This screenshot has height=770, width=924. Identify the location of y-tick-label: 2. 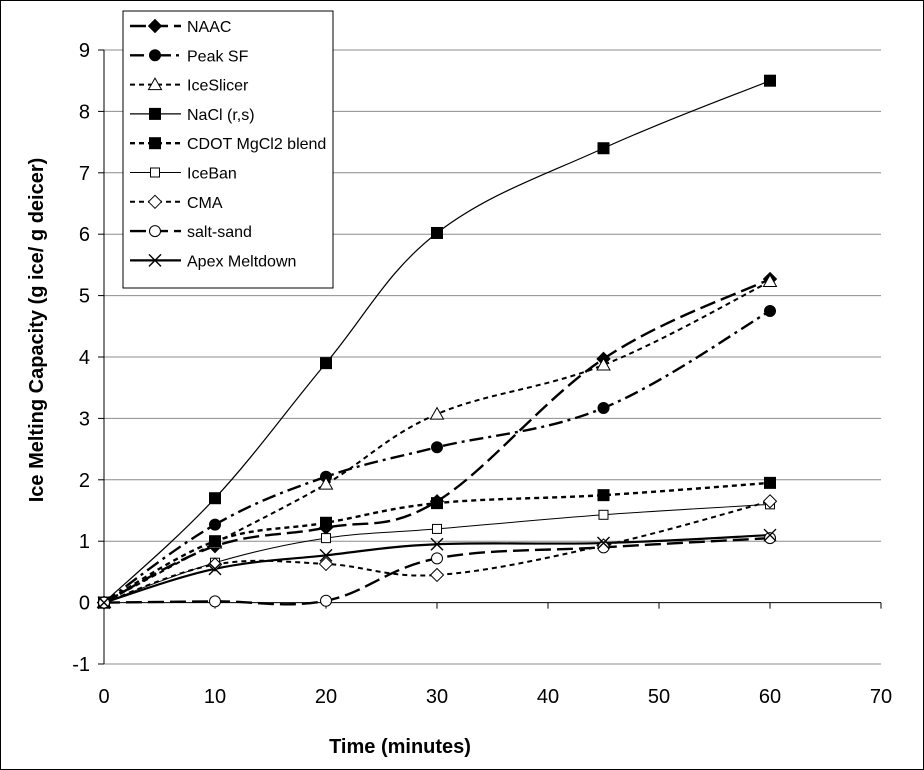
(84, 481).